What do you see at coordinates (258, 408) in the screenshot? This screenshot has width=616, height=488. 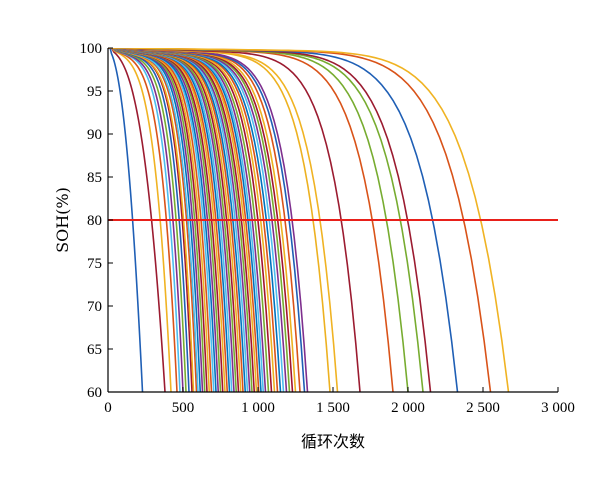 I see `x-tick-label: 1 000` at bounding box center [258, 408].